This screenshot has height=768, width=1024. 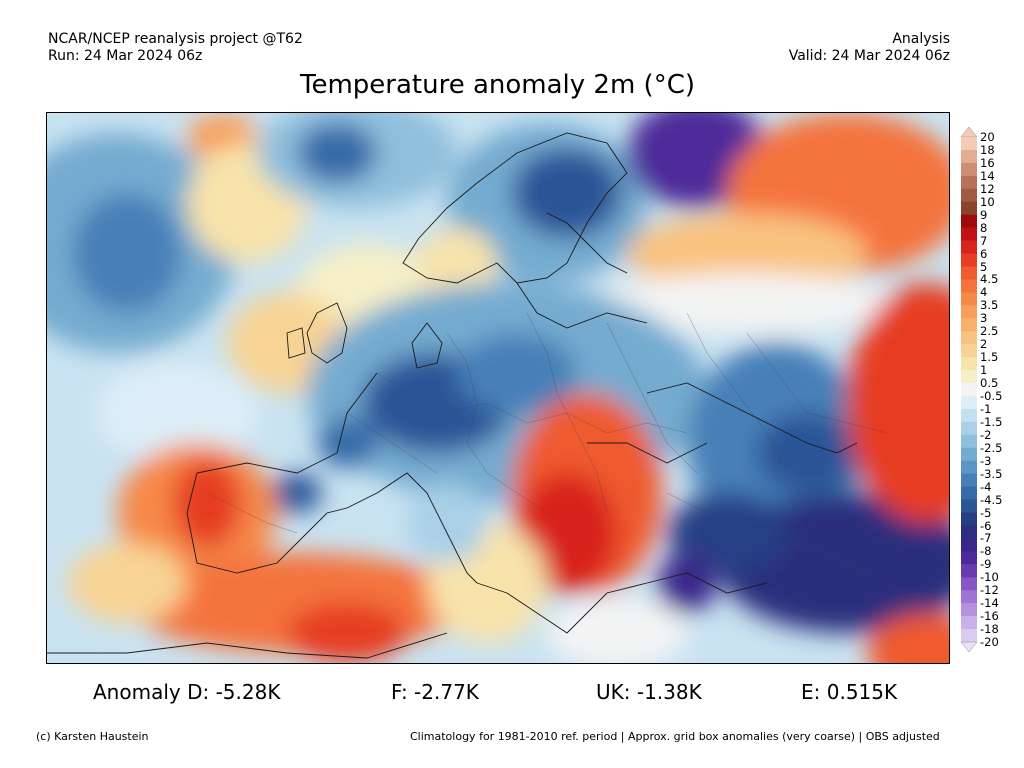 What do you see at coordinates (987, 201) in the screenshot?
I see `legend-level-label: 10` at bounding box center [987, 201].